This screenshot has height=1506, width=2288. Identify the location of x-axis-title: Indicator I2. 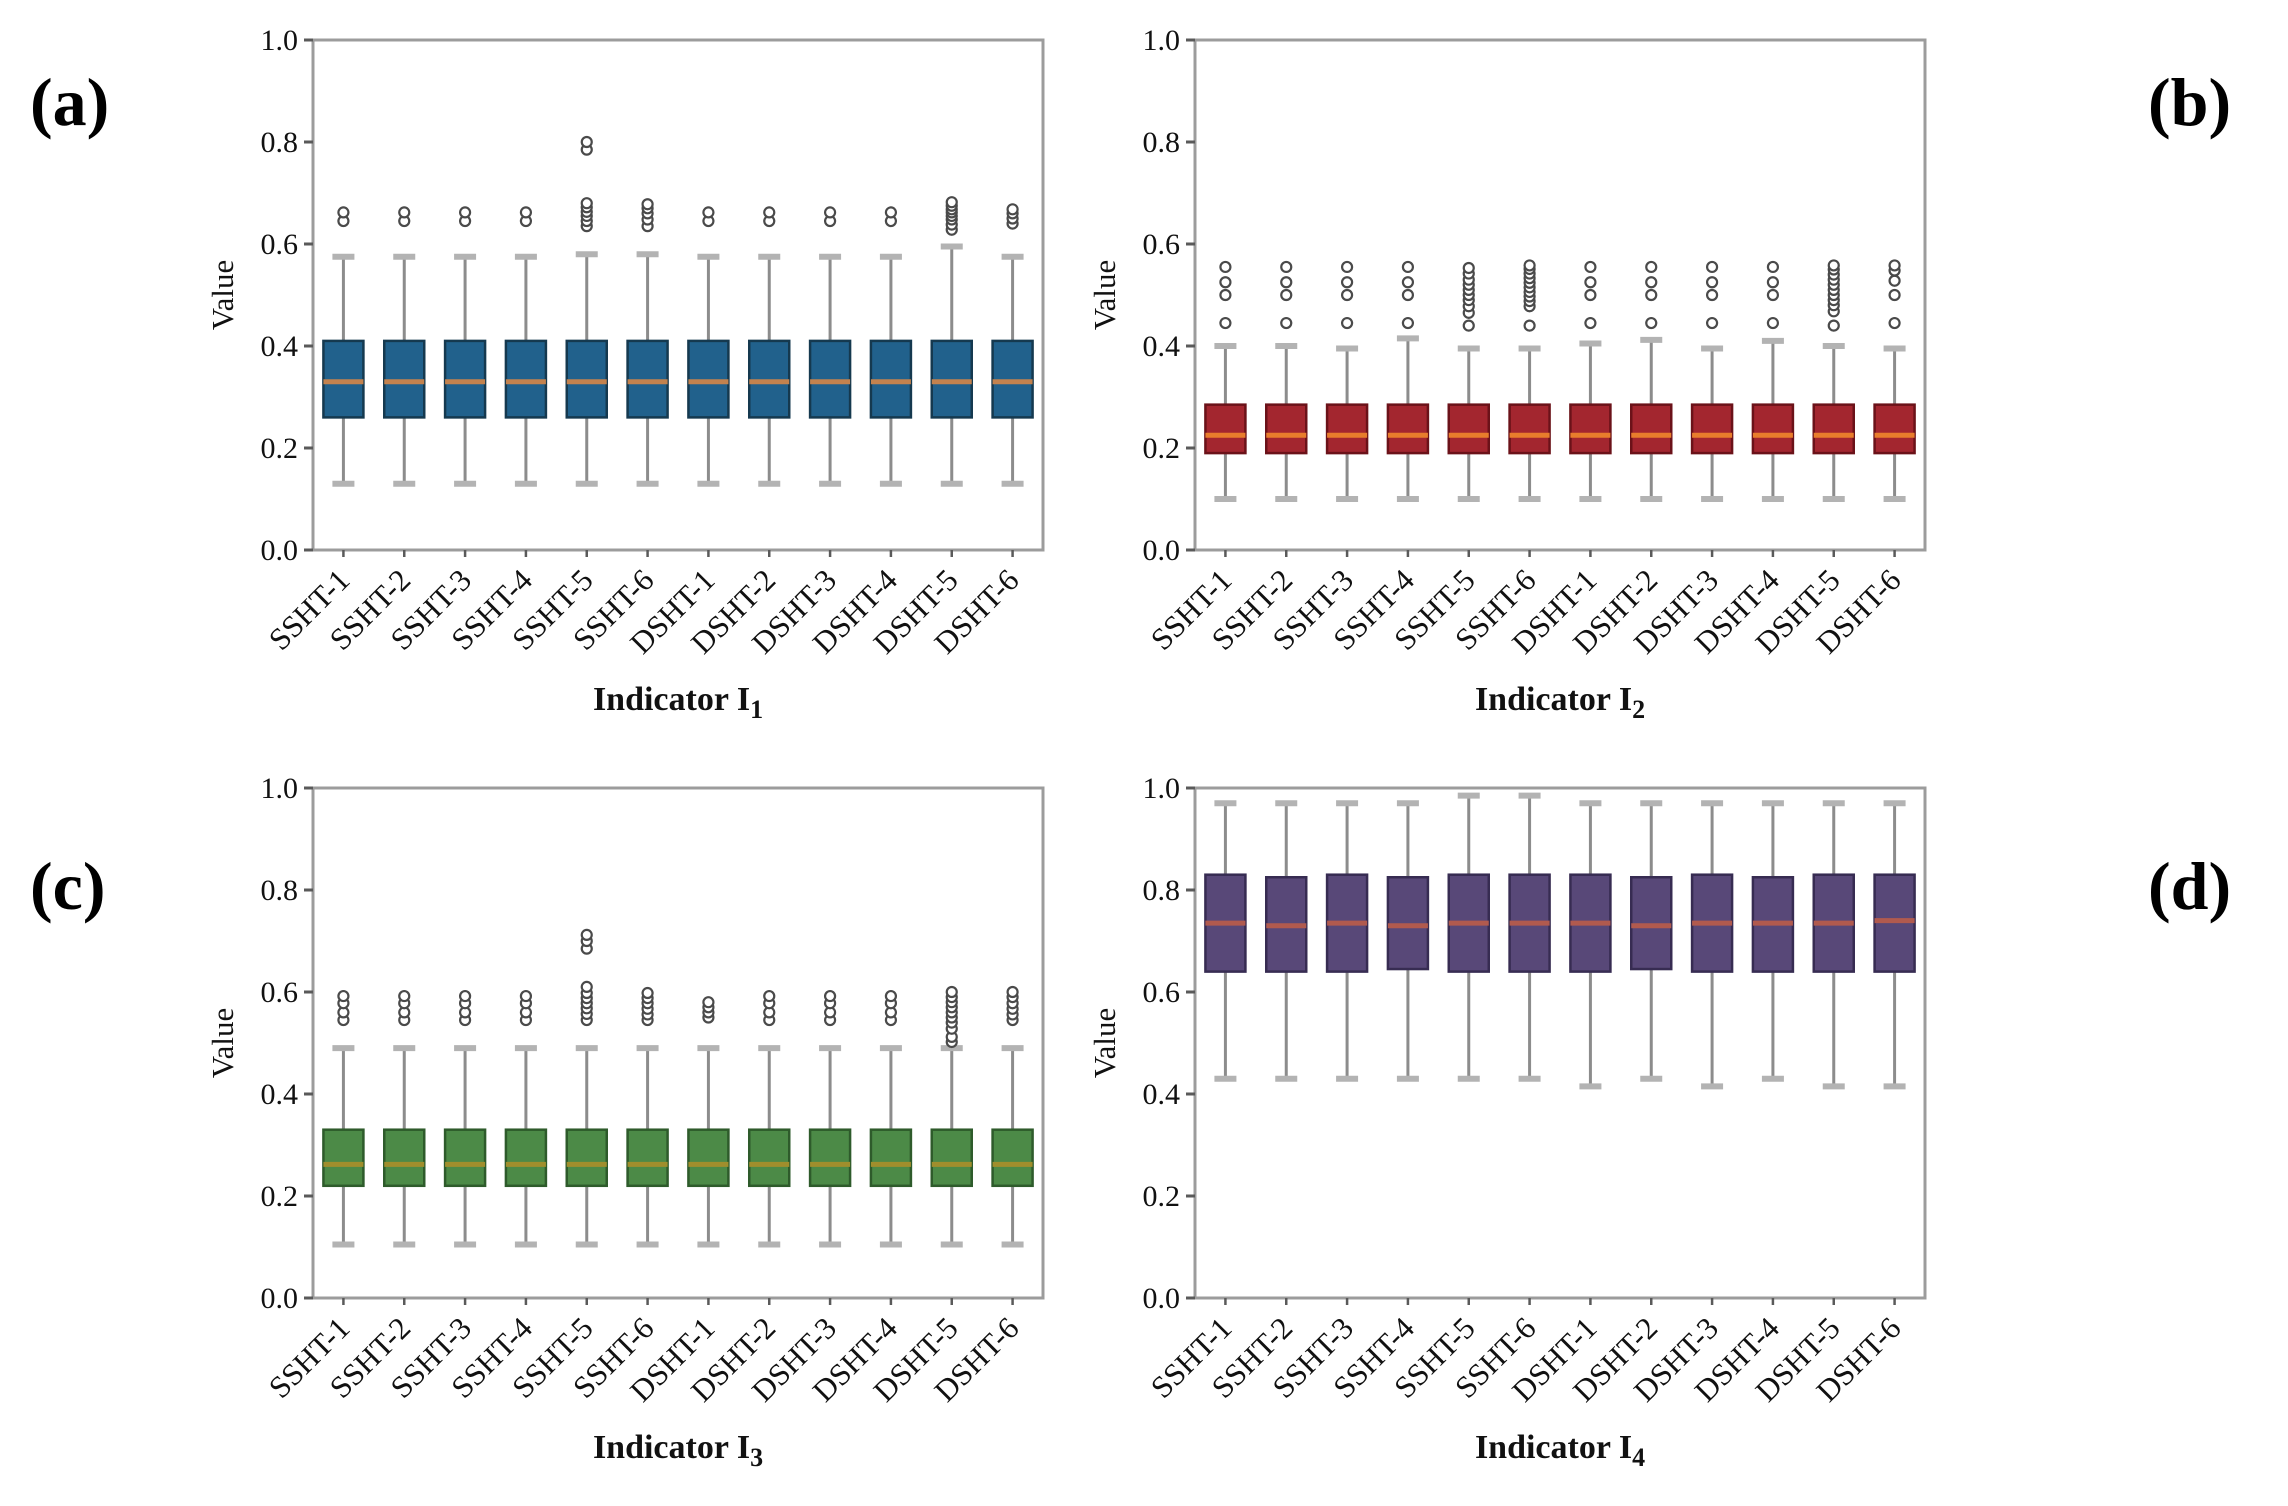
(1560, 702).